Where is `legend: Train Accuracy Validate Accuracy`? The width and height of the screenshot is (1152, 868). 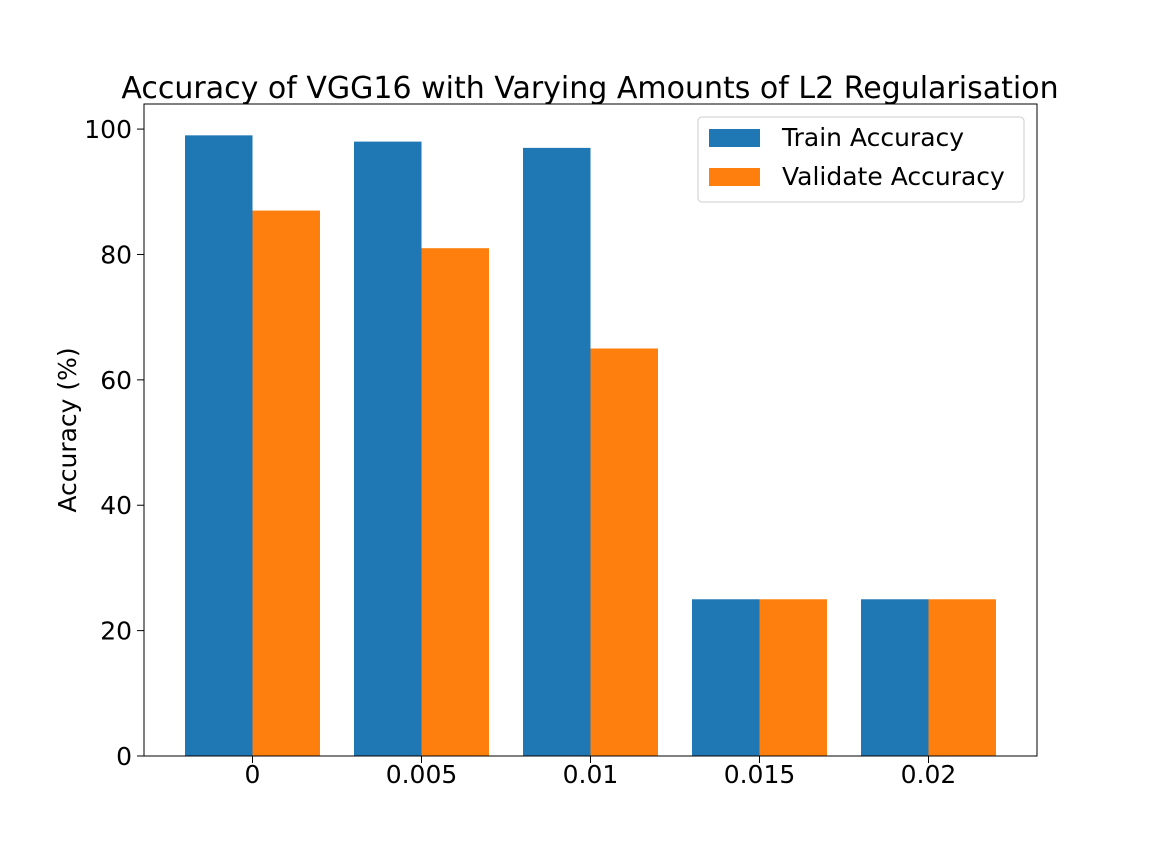 legend: Train Accuracy Validate Accuracy is located at coordinates (861, 159).